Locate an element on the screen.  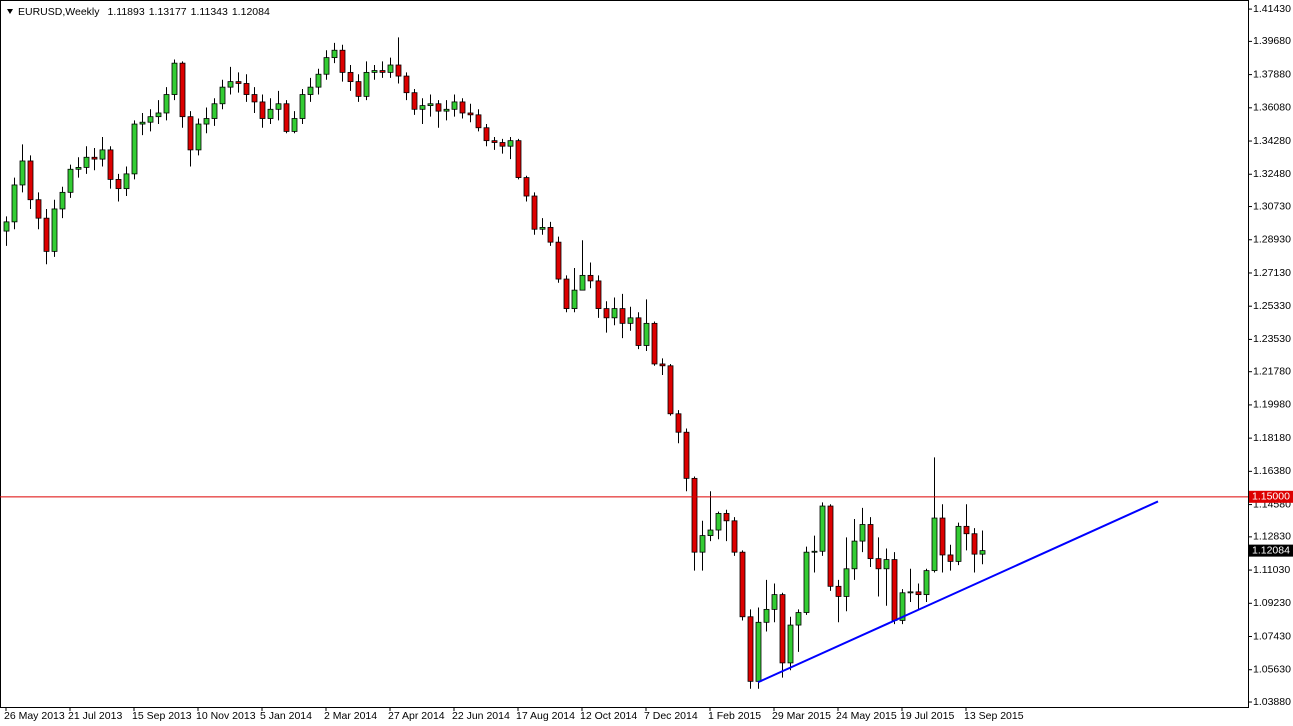
x-tick-label: 1 Feb 2015 is located at coordinates (734, 716).